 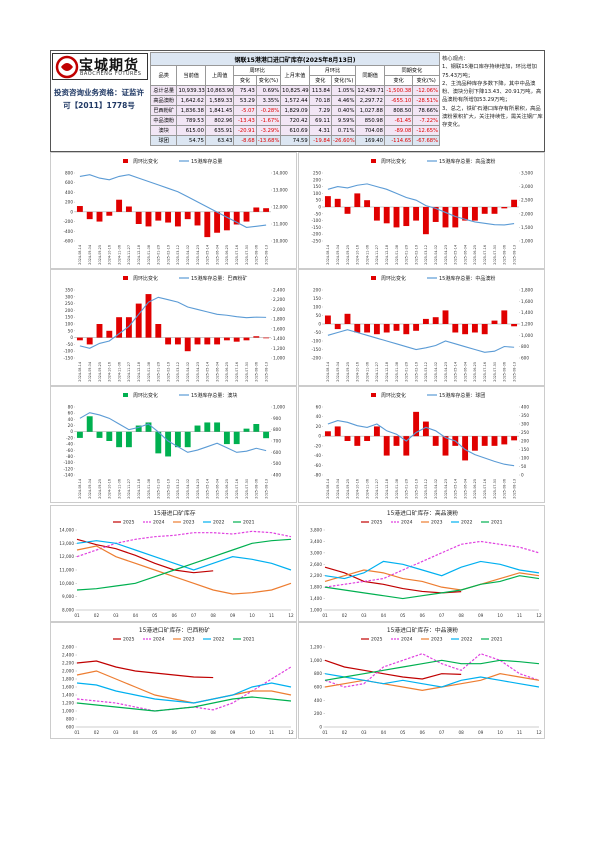 What do you see at coordinates (116, 615) in the screenshot?
I see `x-tick-label: 03` at bounding box center [116, 615].